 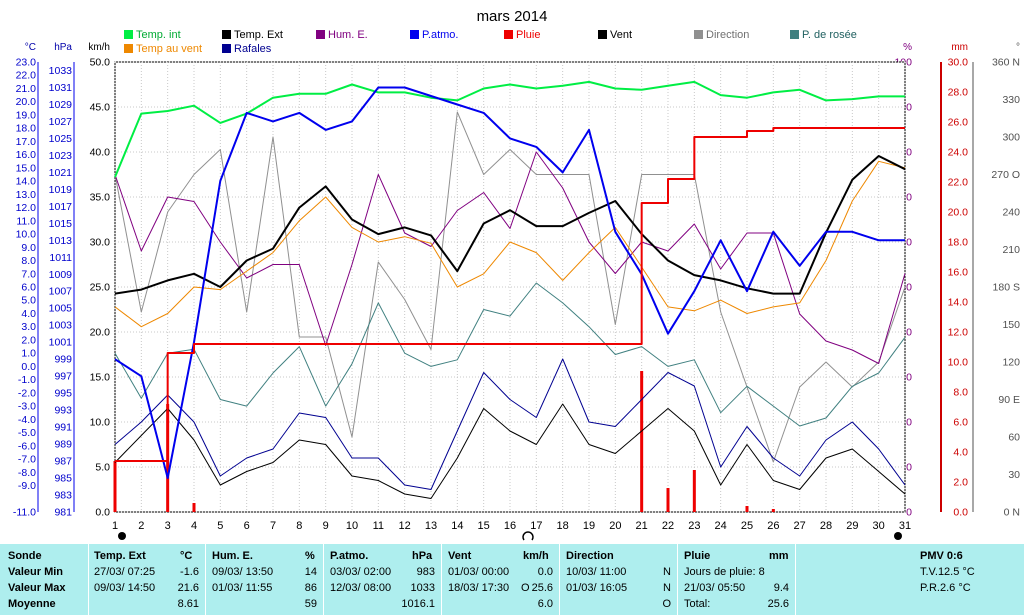 What do you see at coordinates (525, 588) in the screenshot?
I see `vent-max-direction: O` at bounding box center [525, 588].